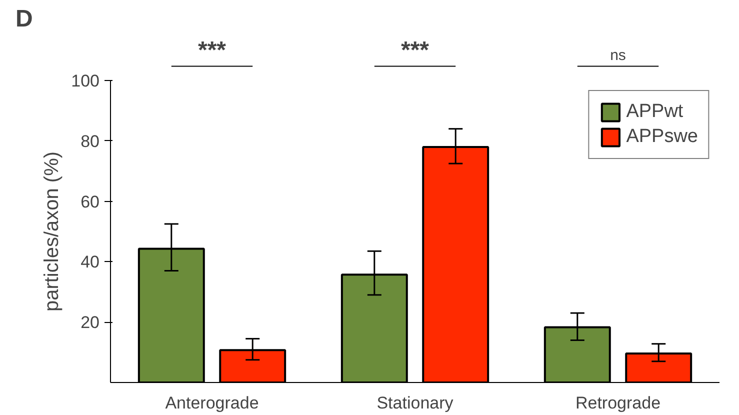 The image size is (739, 415). What do you see at coordinates (24, 19) in the screenshot?
I see `text: D` at bounding box center [24, 19].